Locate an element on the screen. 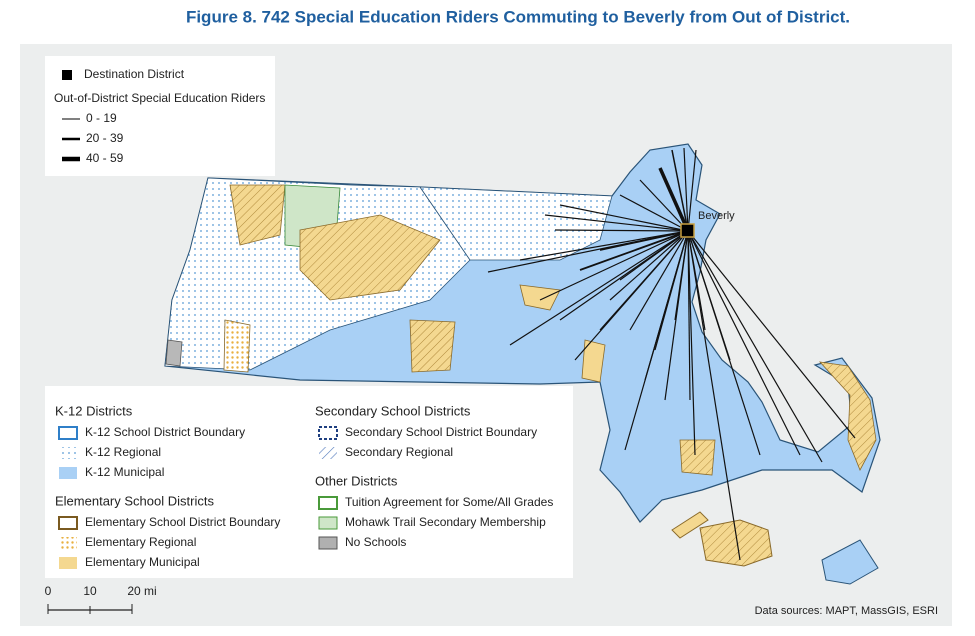  legend-item-label: Secondary School District Boundary is located at coordinates (441, 432).